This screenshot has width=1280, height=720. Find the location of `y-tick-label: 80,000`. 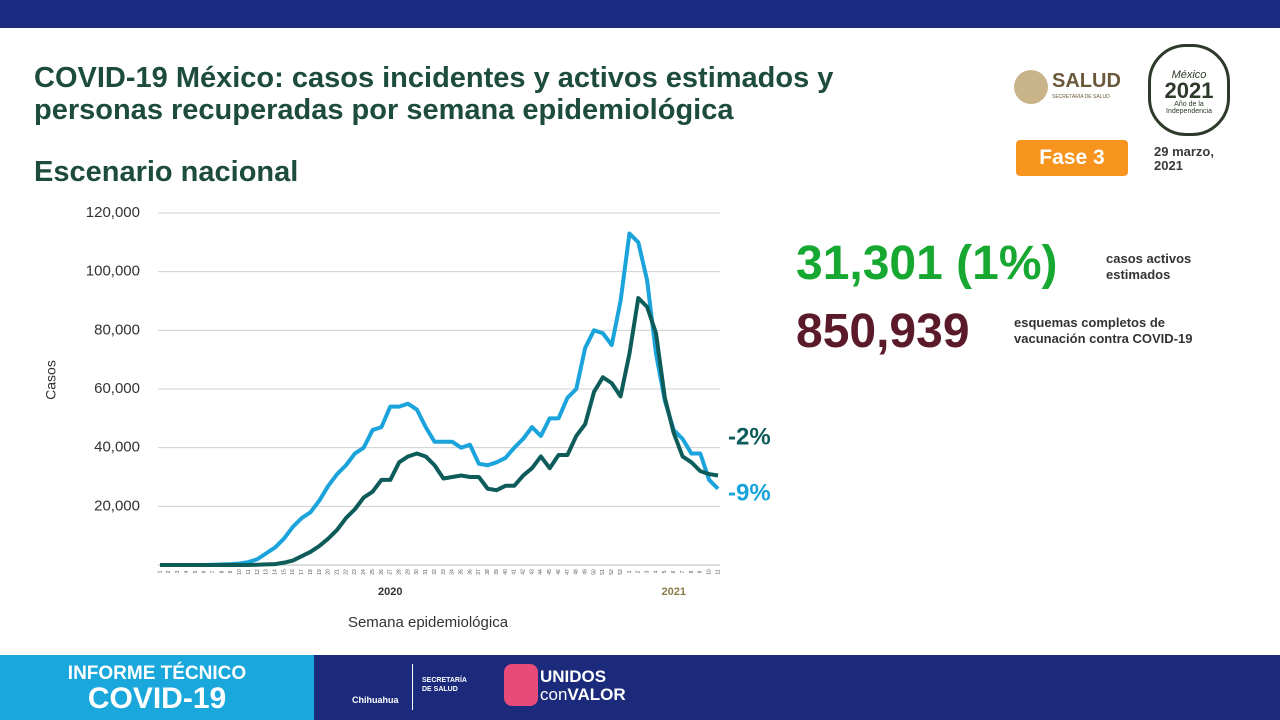

y-tick-label: 80,000 is located at coordinates (117, 329).